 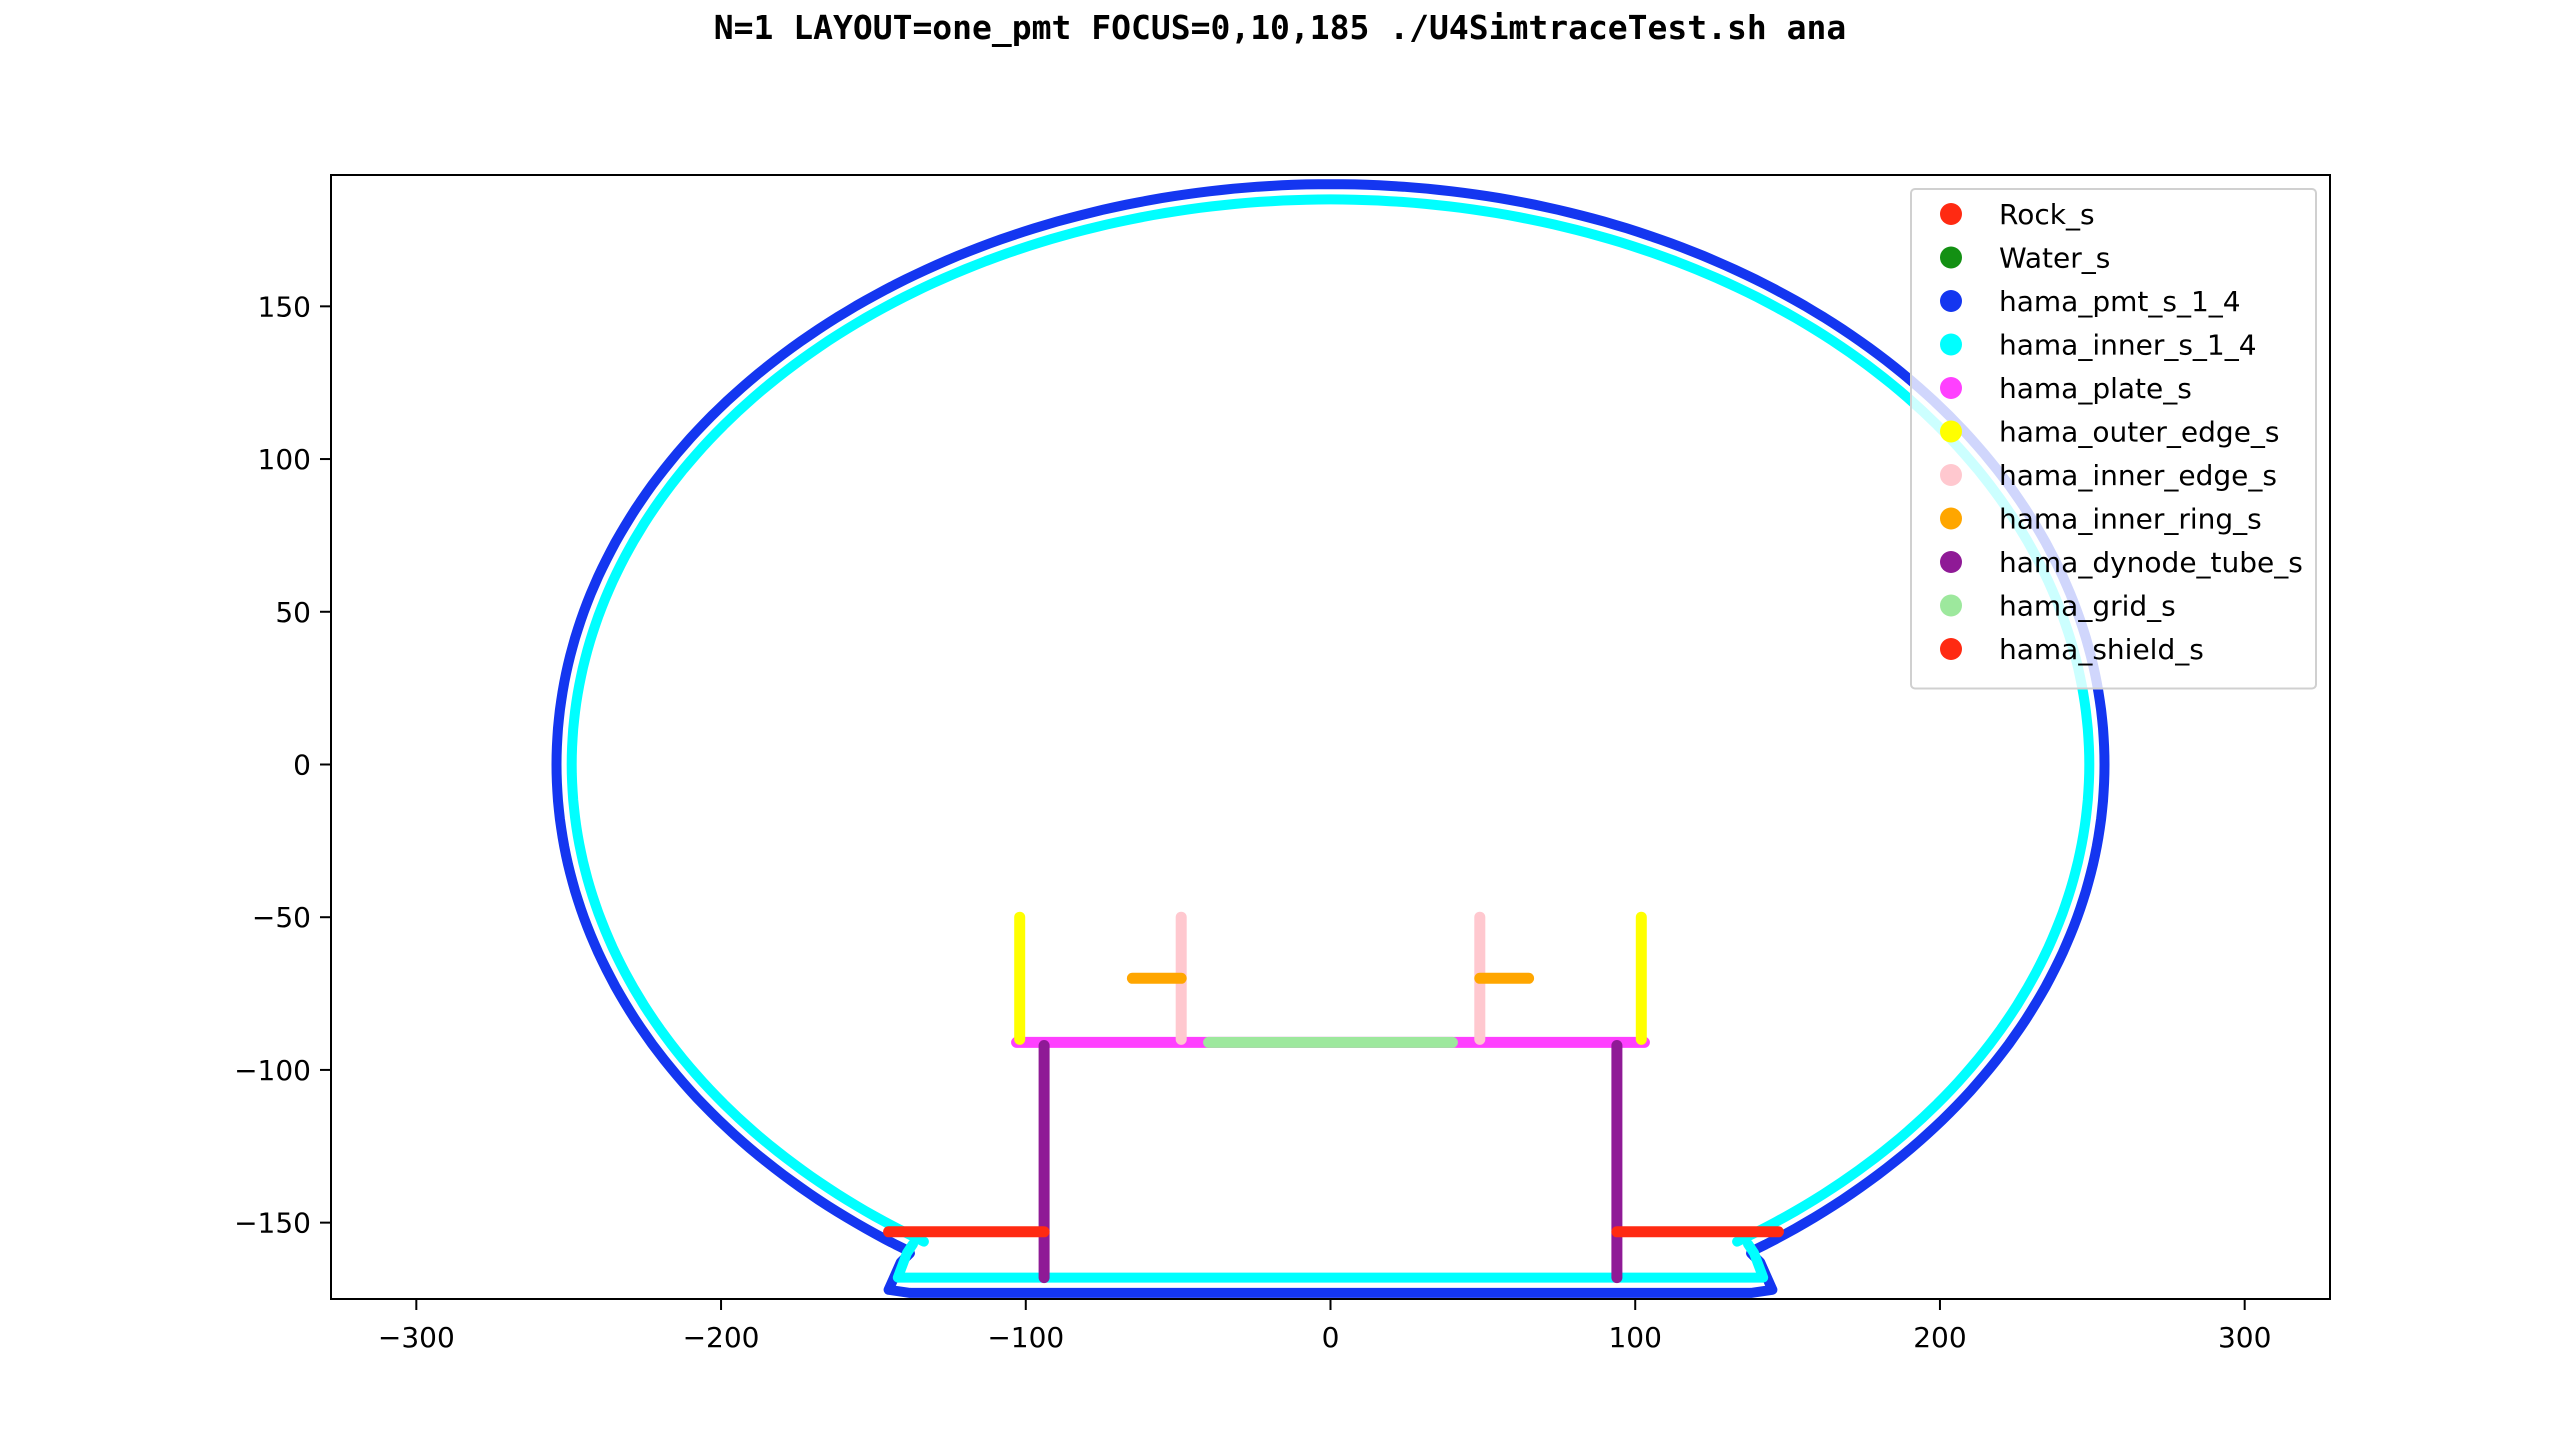 I want to click on x-tick-label: −100, so click(x=1025, y=1337).